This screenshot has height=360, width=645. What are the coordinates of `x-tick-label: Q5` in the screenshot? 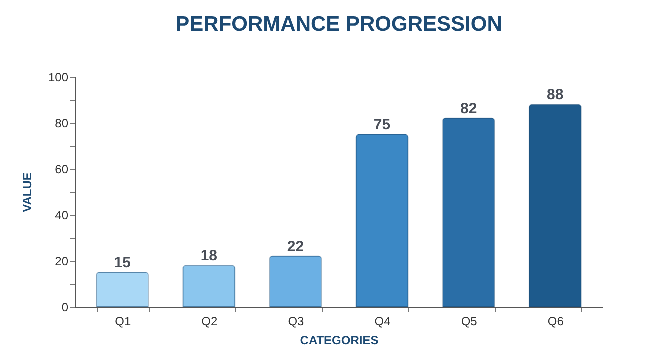 It's located at (469, 321).